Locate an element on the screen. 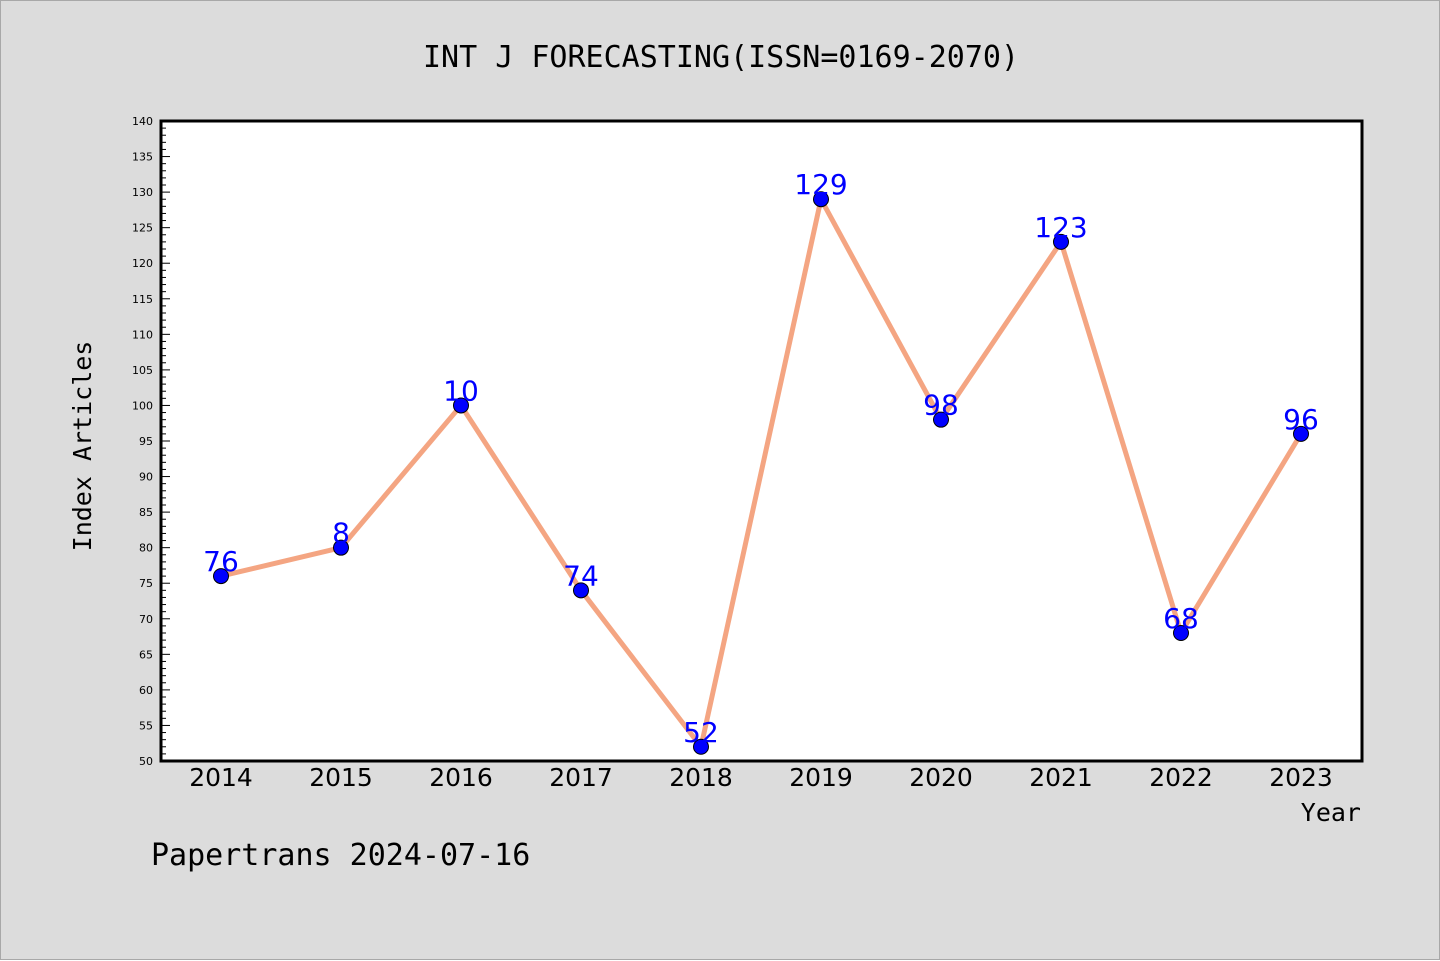 This screenshot has height=961, width=1440. y-tick-label: 70 is located at coordinates (146, 619).